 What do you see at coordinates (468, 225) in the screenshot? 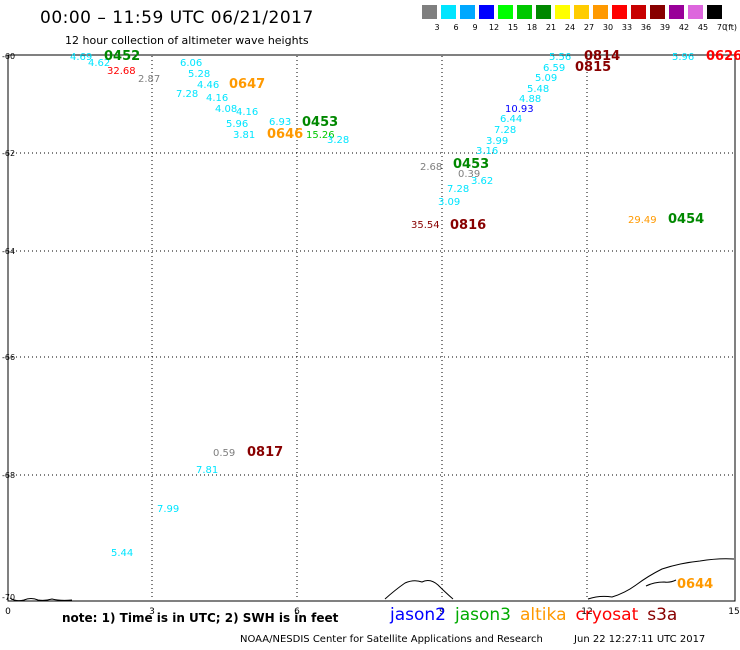
I see `pass-time-label: 0816` at bounding box center [468, 225].